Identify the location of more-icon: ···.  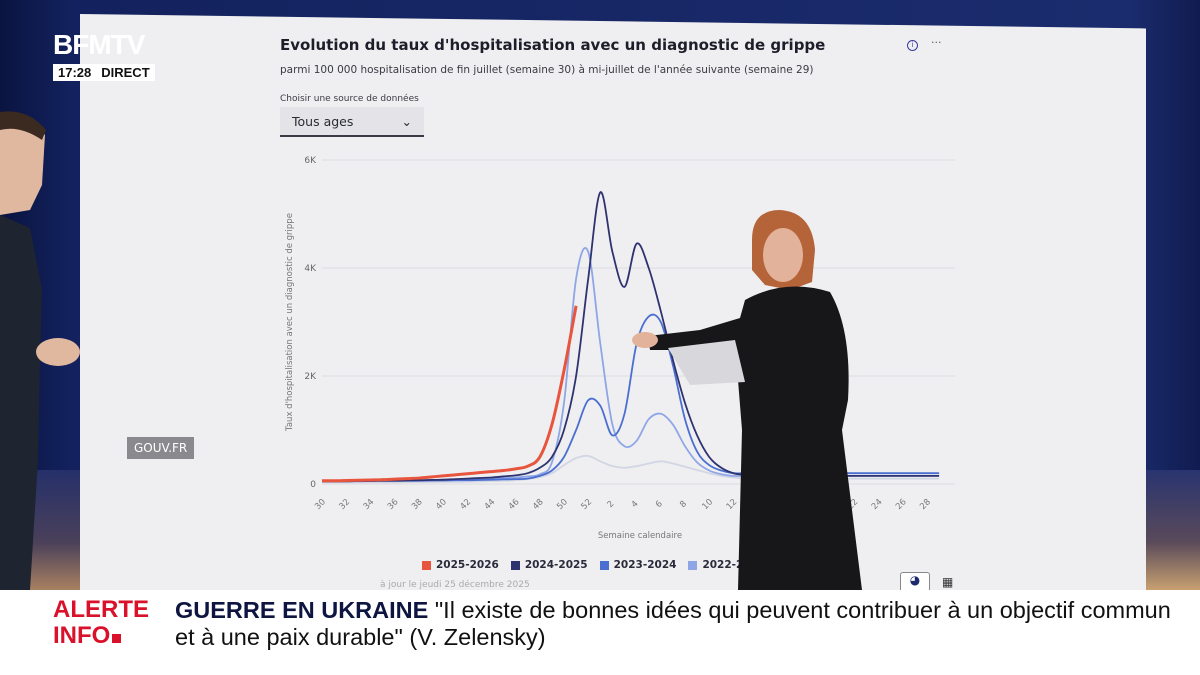
(936, 42).